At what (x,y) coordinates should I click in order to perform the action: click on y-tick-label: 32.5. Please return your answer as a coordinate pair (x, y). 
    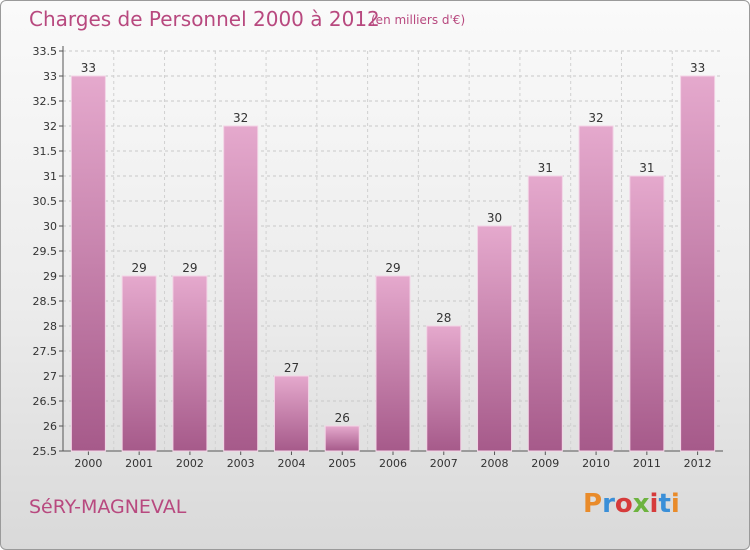
    Looking at the image, I should click on (45, 101).